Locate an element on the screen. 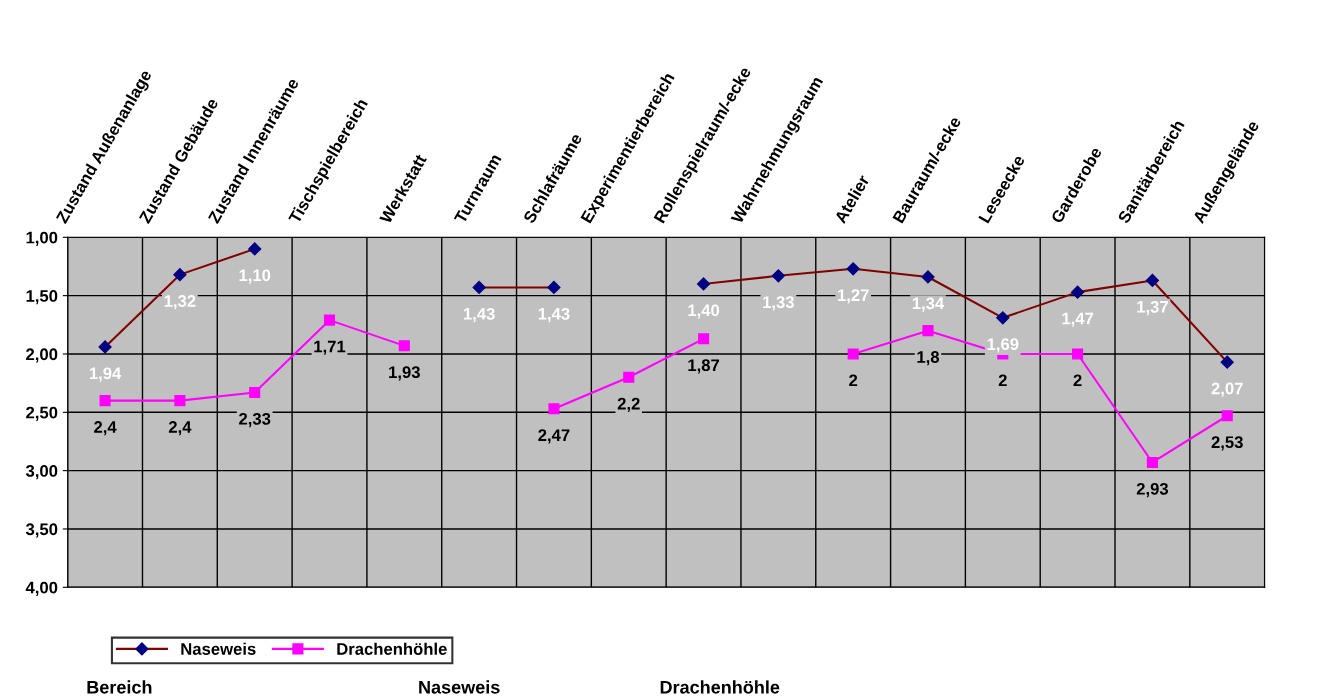 The image size is (1327, 700). data-label: 1,32 is located at coordinates (180, 302).